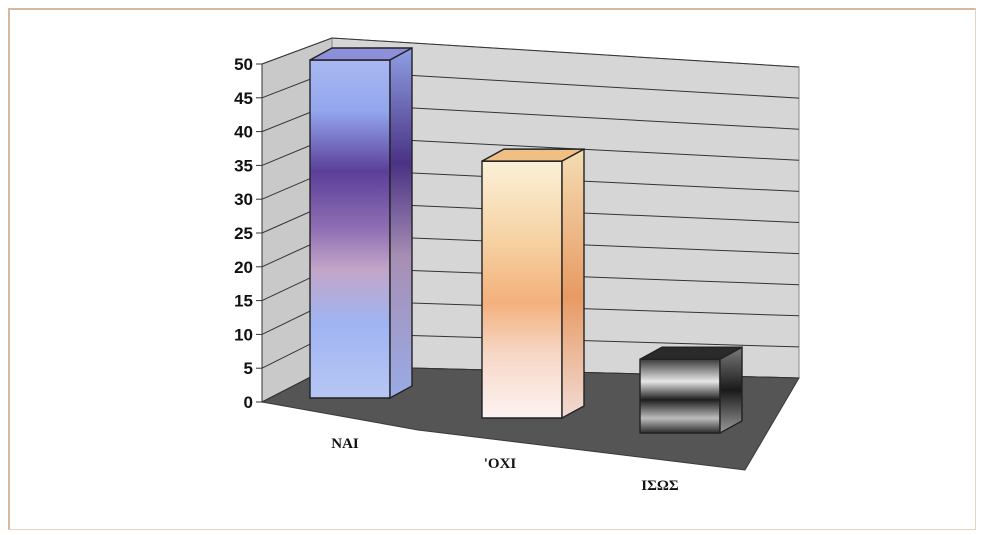 This screenshot has height=535, width=986. Describe the element at coordinates (530, 52) in the screenshot. I see `gridline` at that location.